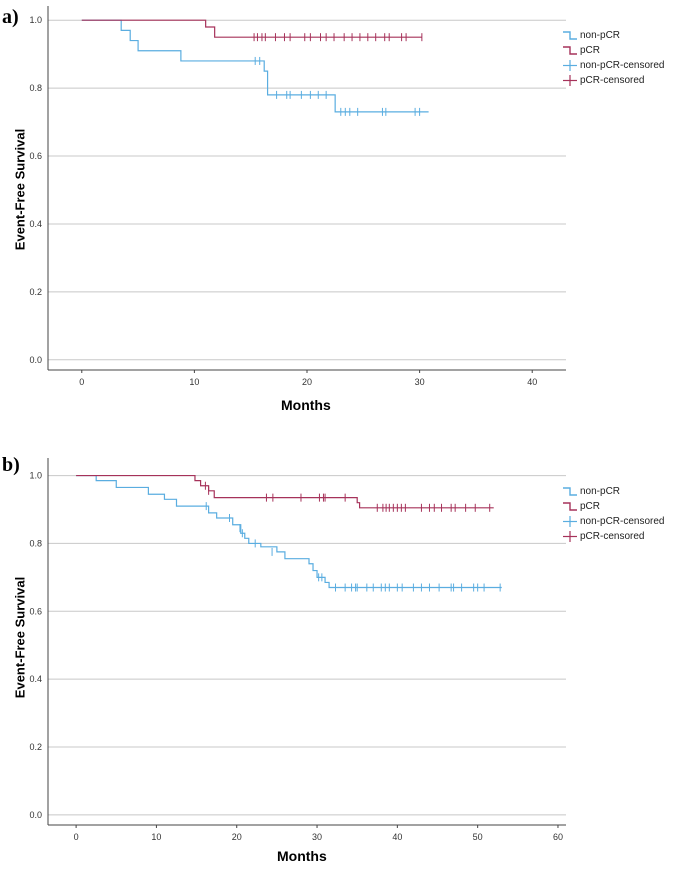 This screenshot has height=871, width=688. Describe the element at coordinates (11, 465) in the screenshot. I see `panel-label: b)` at that location.